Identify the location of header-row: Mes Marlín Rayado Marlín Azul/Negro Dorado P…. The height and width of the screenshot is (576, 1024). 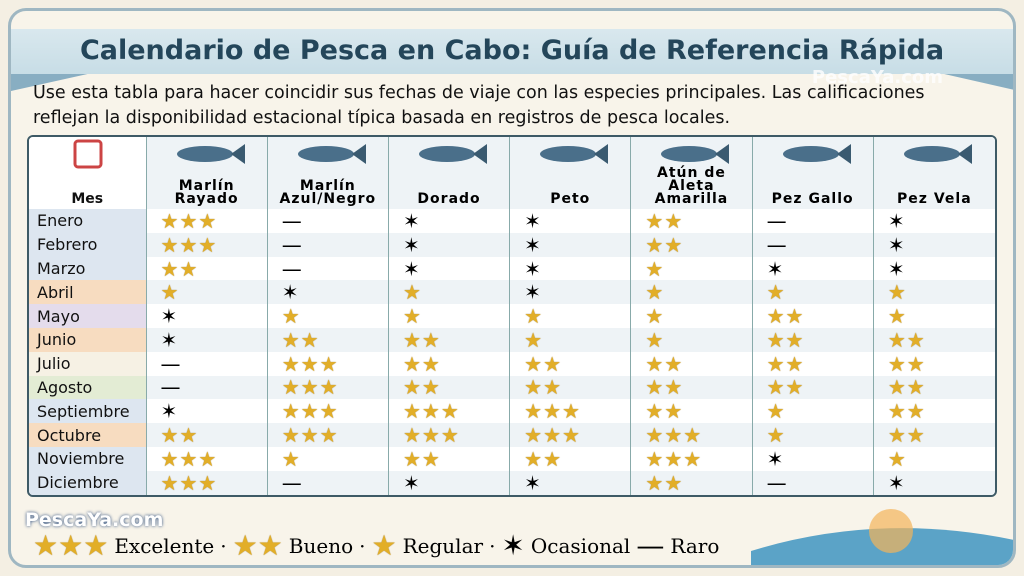
(512, 173).